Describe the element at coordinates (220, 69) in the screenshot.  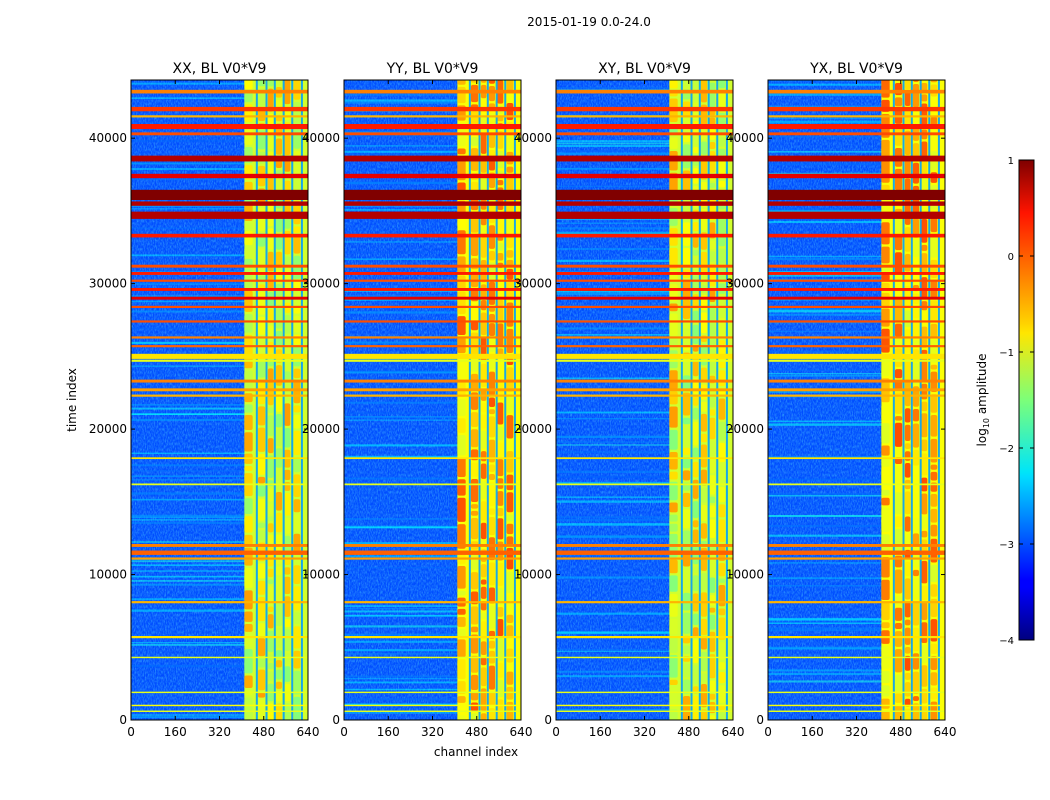
I see `panel-title: XX, BL V0*V9` at that location.